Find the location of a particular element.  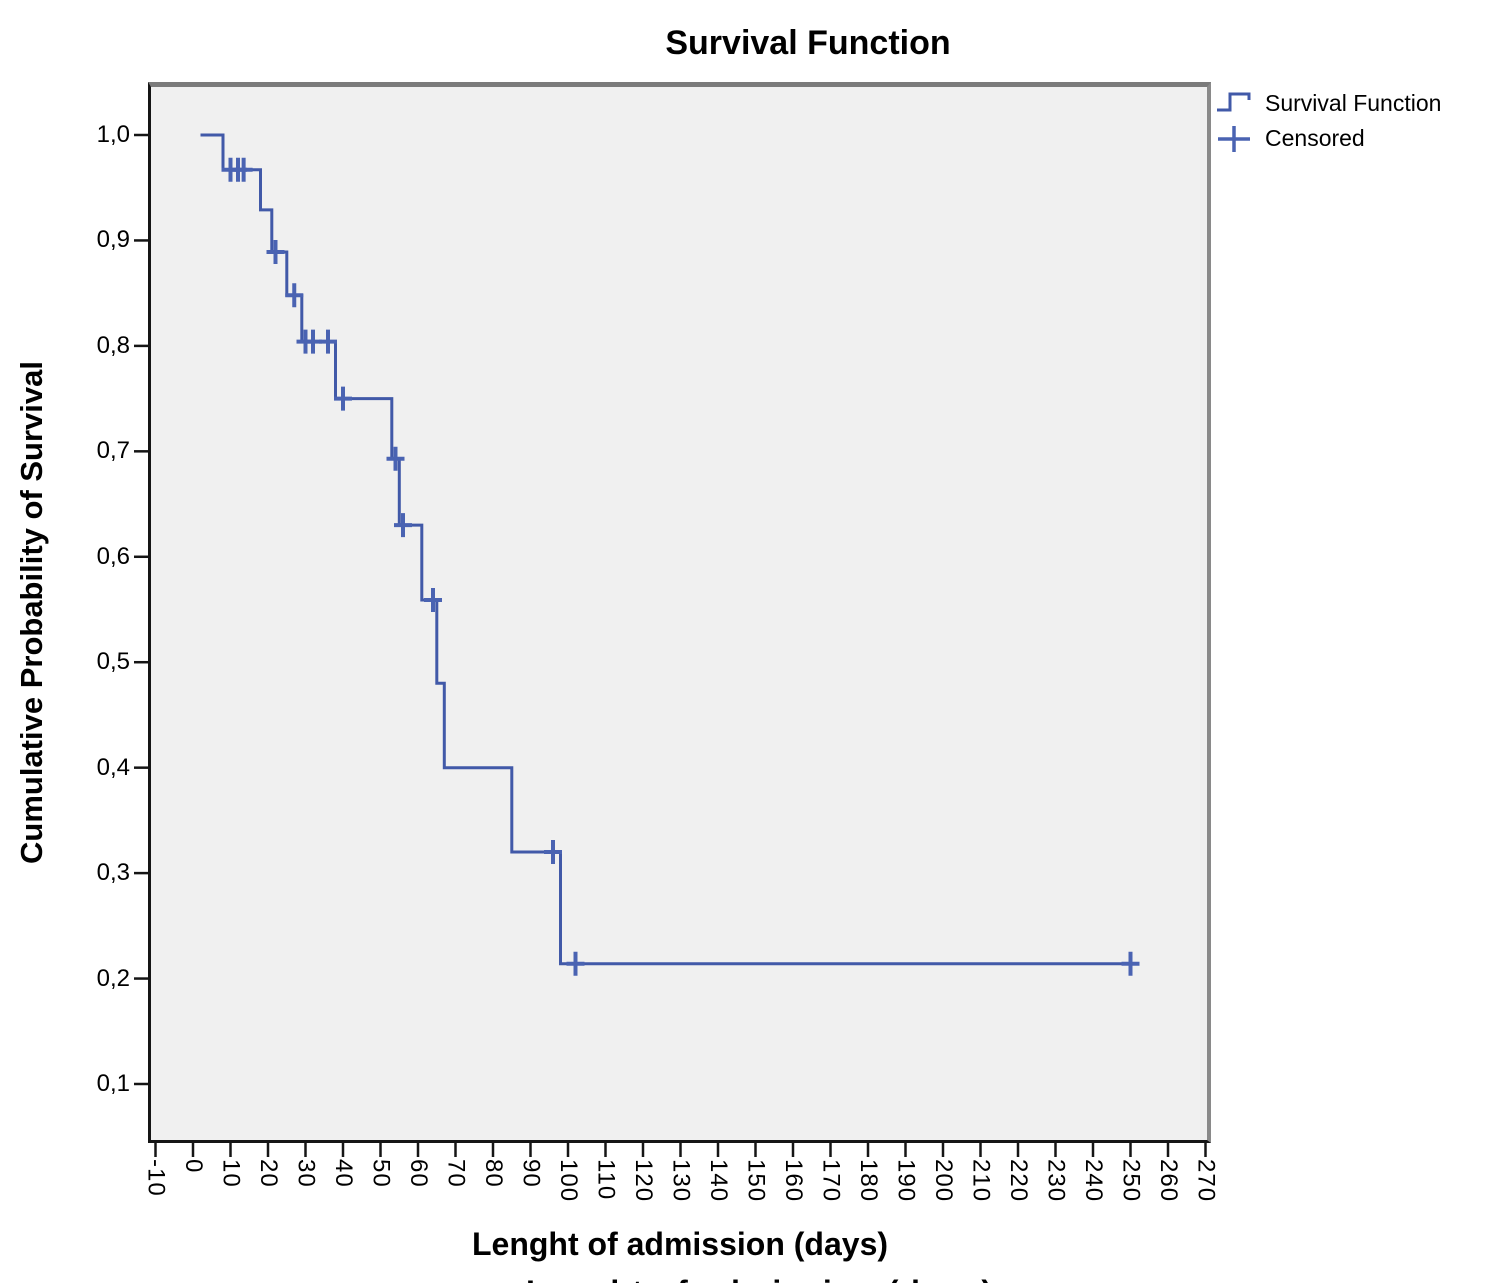

x-tick-label: 20 is located at coordinates (268, 1173).